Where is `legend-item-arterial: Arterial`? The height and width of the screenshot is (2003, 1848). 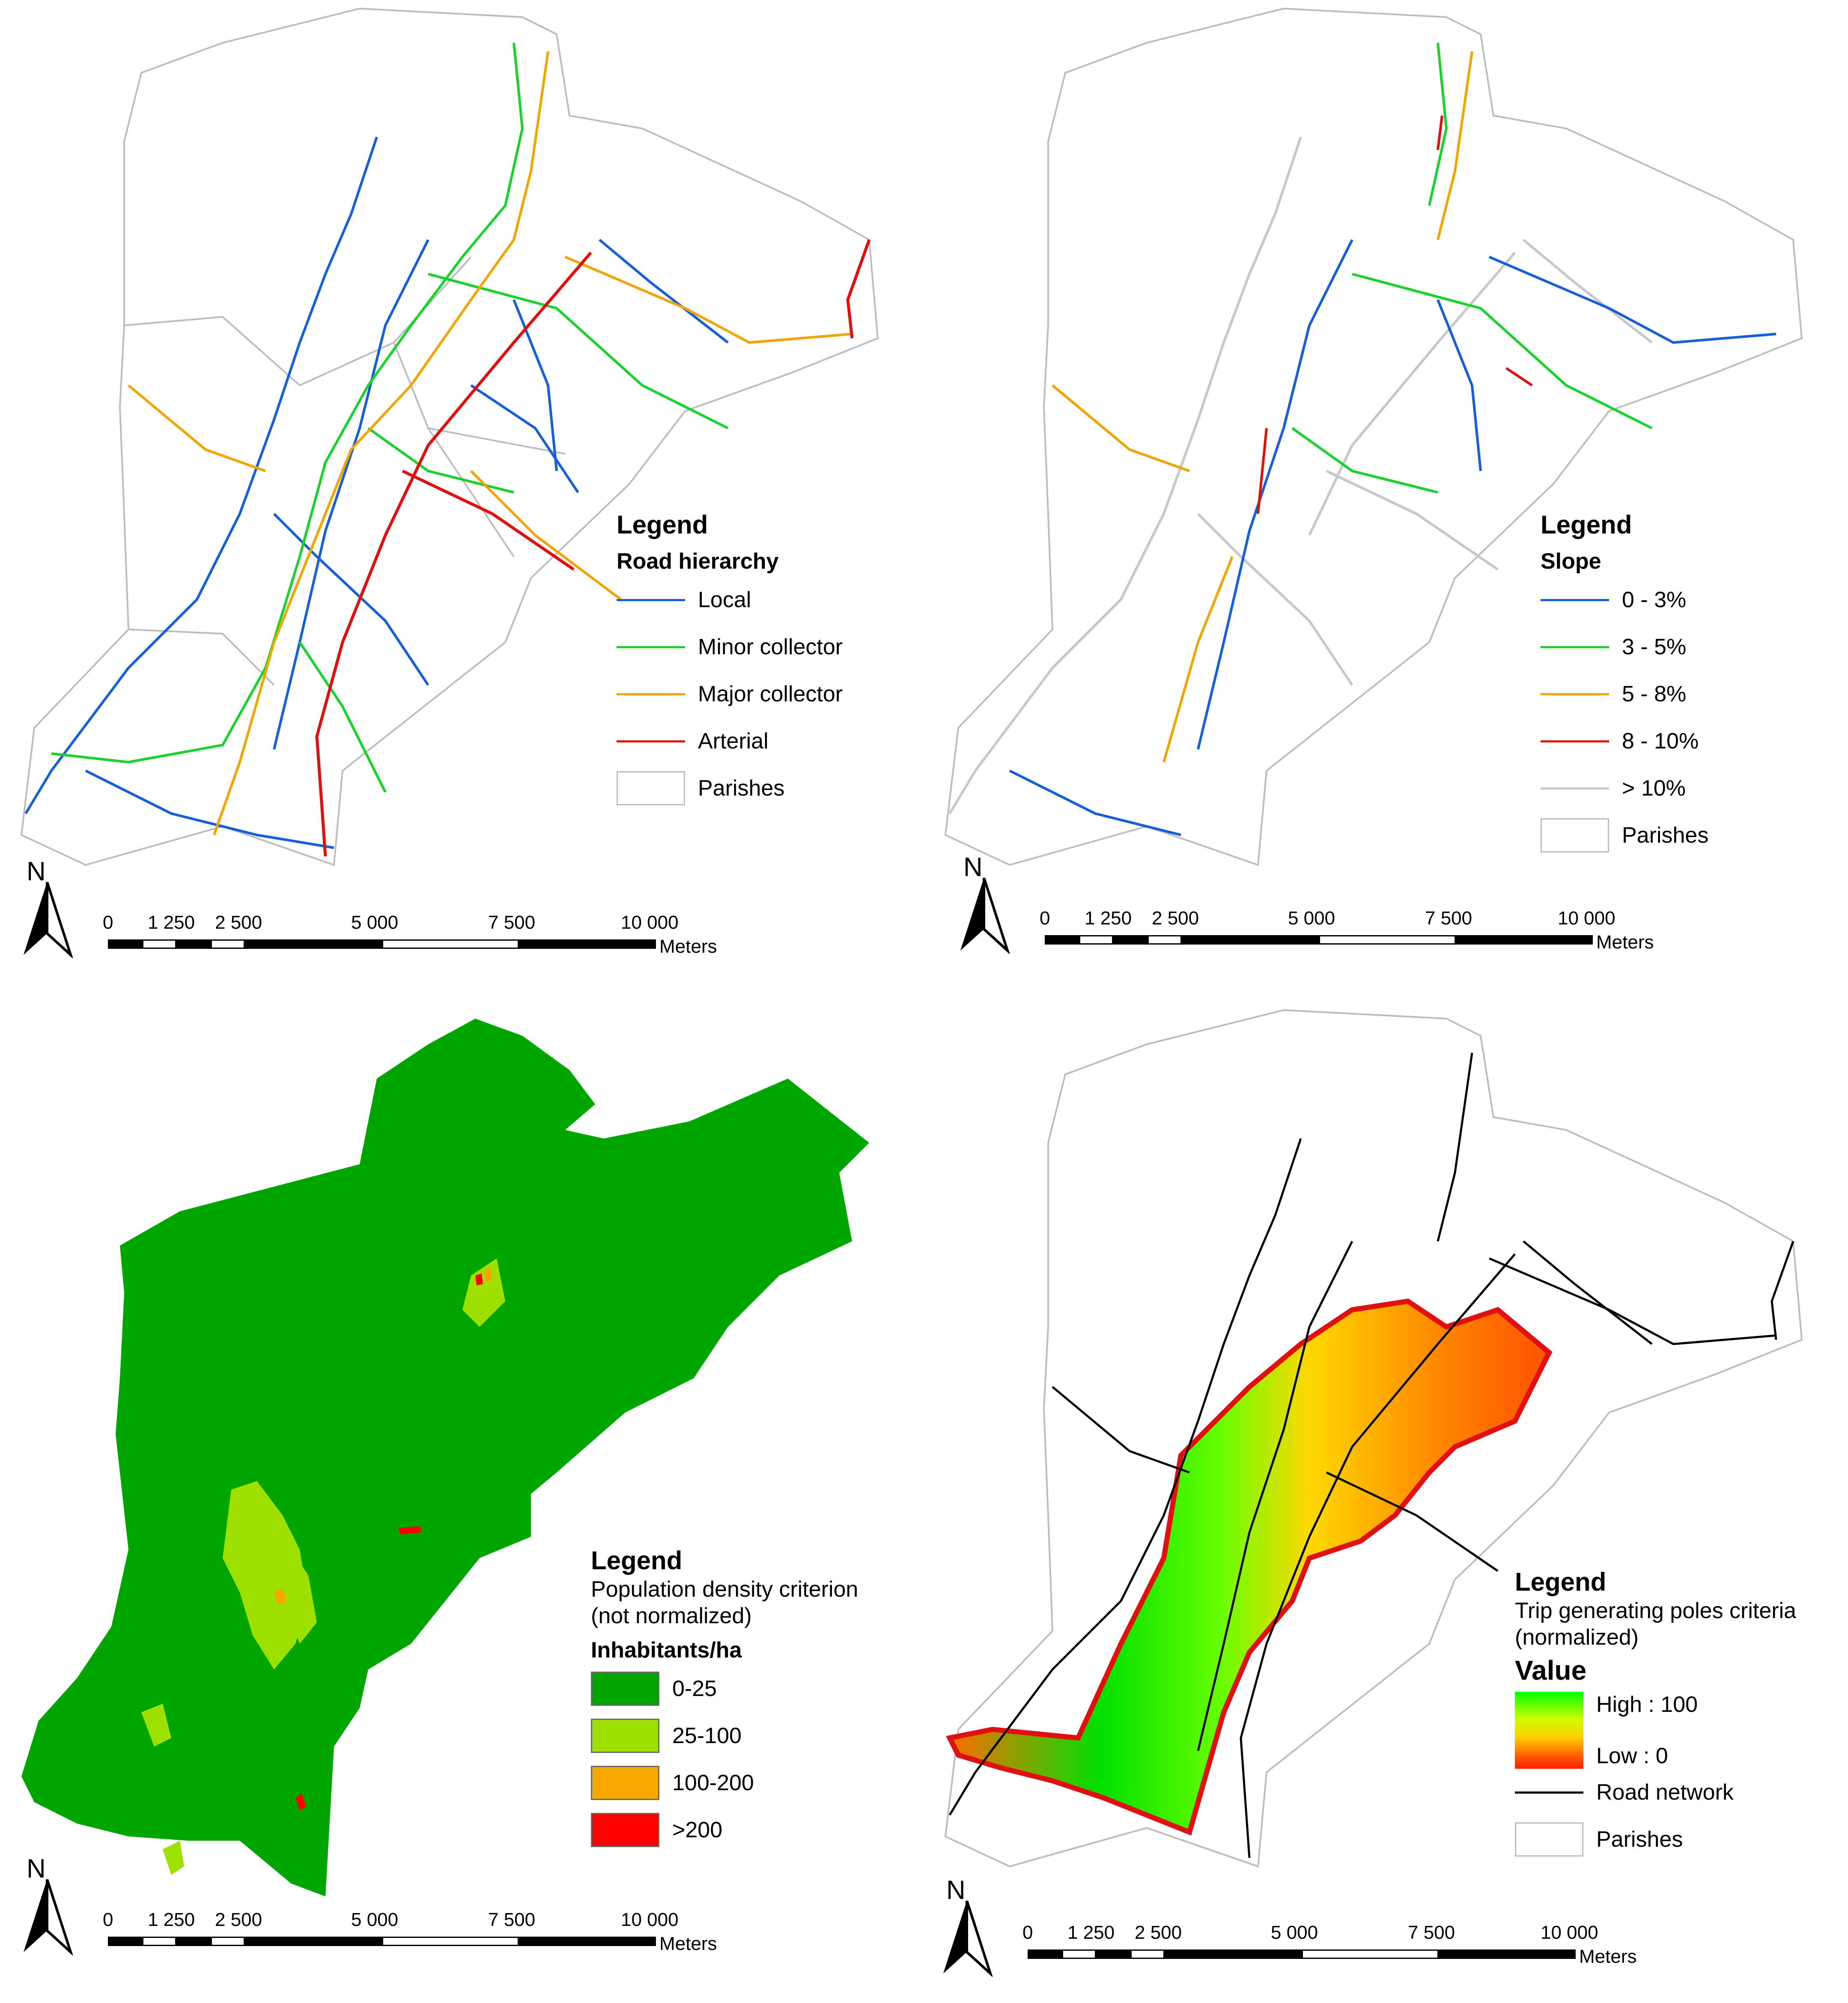 legend-item-arterial: Arterial is located at coordinates (762, 742).